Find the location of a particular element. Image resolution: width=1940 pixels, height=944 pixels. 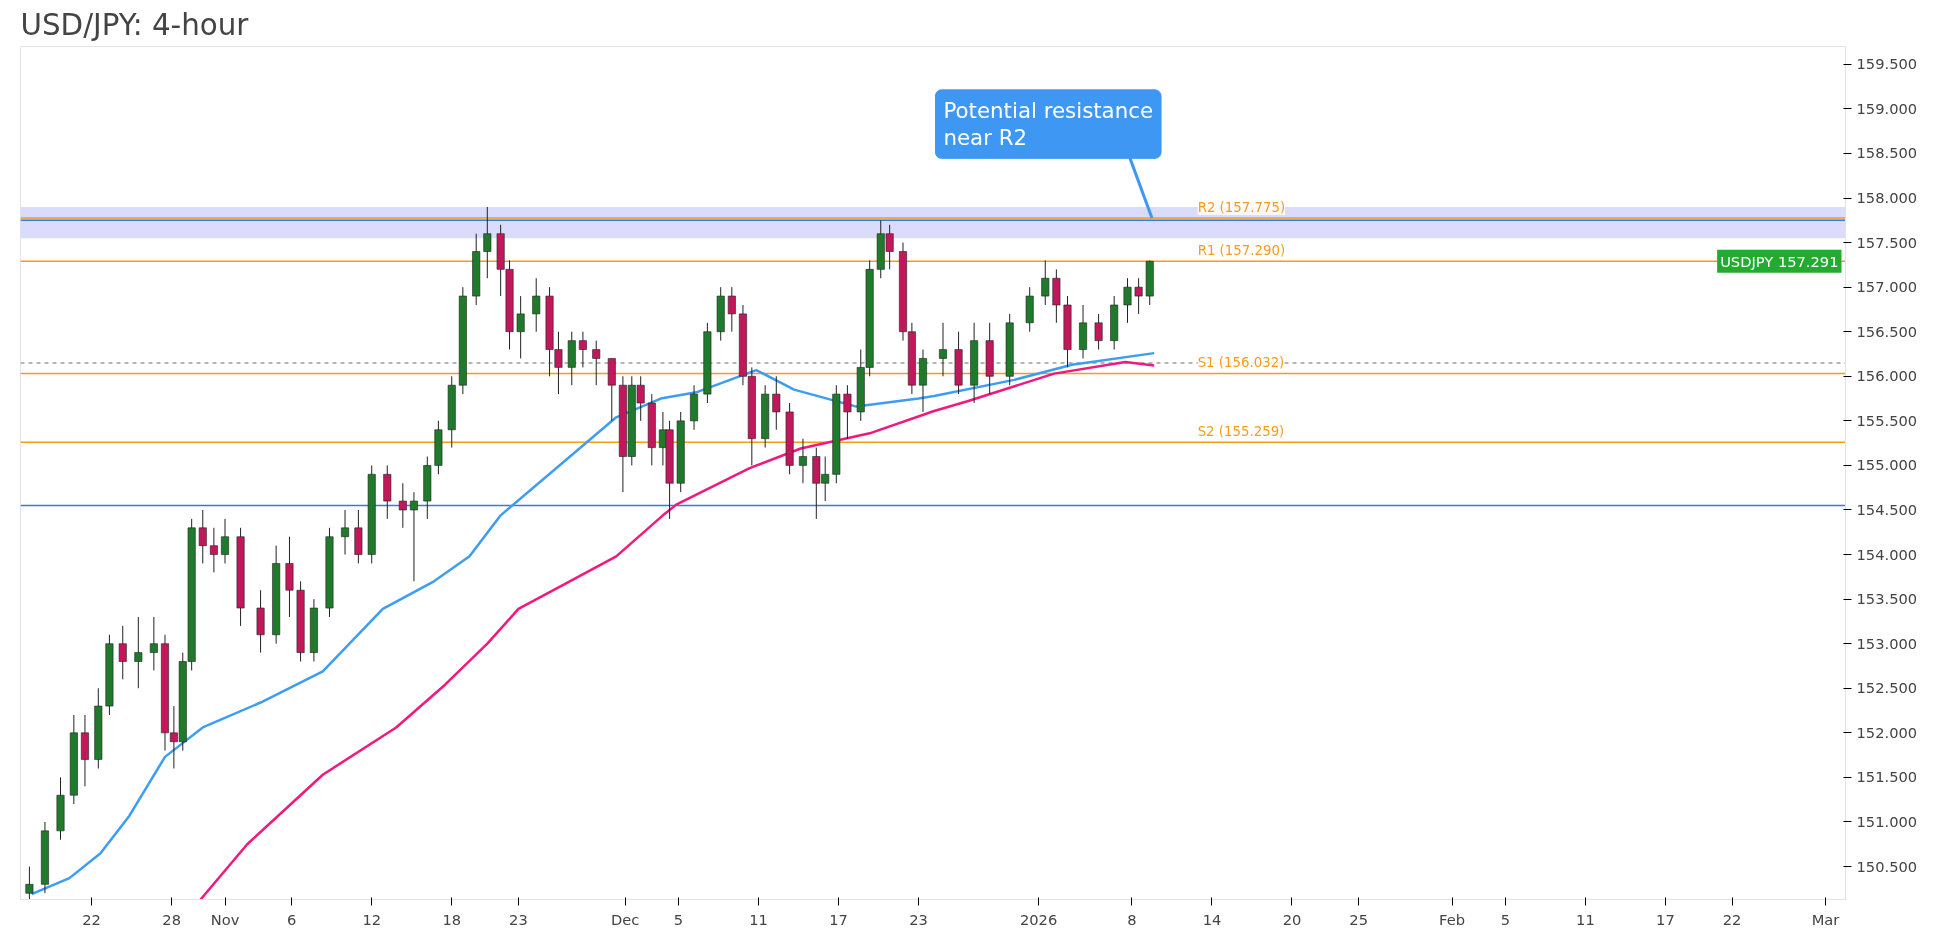

y-tick-label: 157.000 is located at coordinates (1887, 287).